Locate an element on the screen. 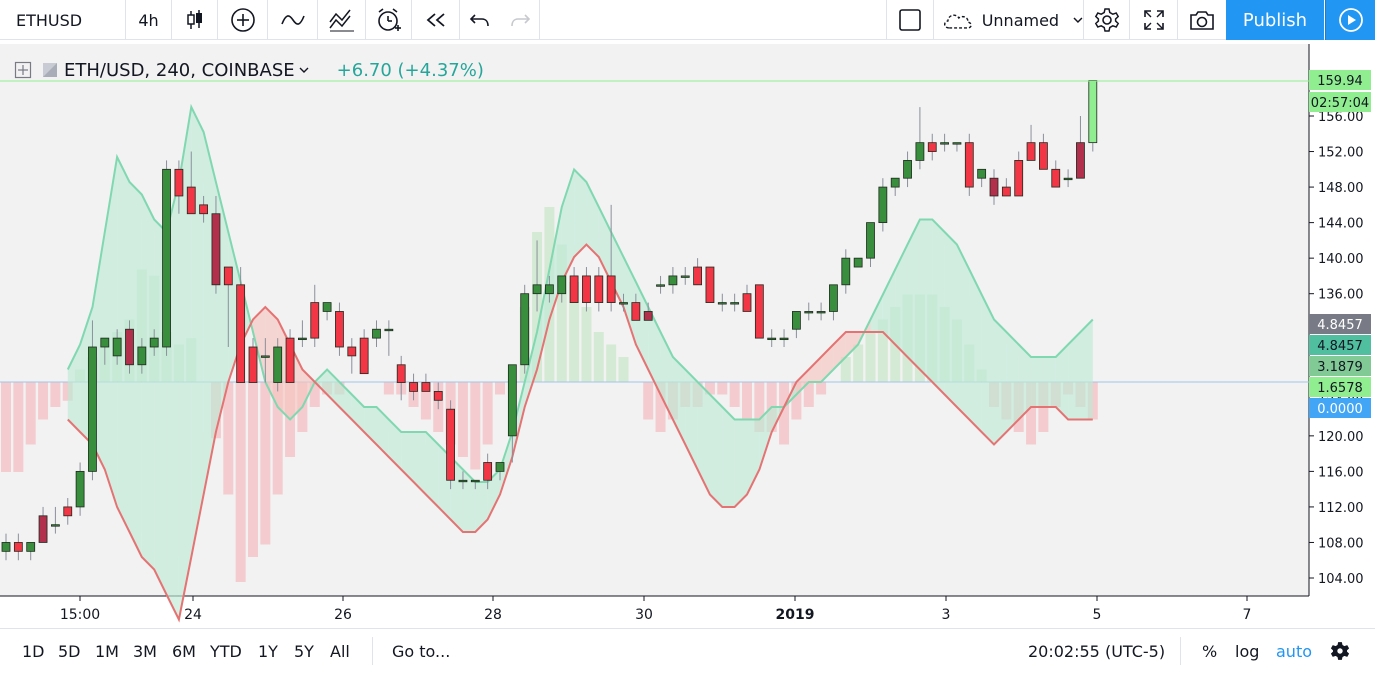 Image resolution: width=1375 pixels, height=674 pixels. range-button-5y: 5Y is located at coordinates (304, 651).